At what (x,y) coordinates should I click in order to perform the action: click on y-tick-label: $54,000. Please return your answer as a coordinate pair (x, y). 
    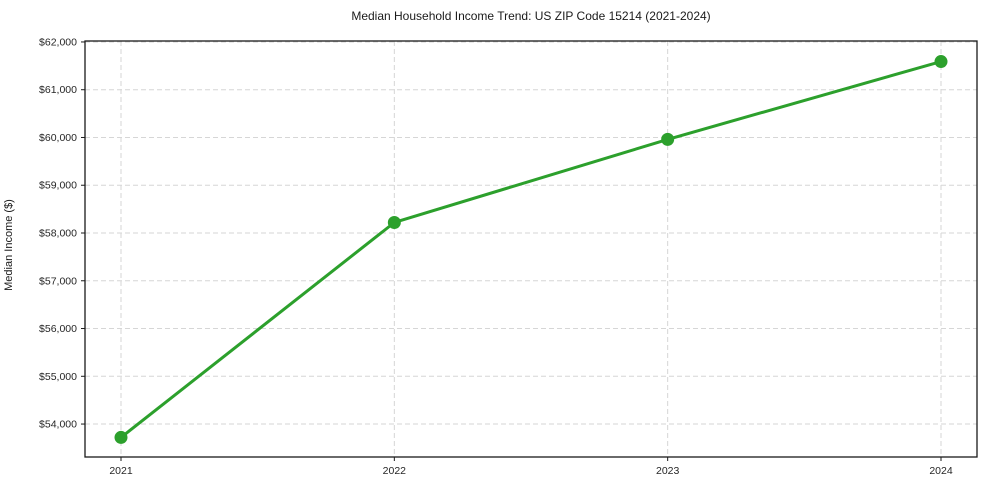
    Looking at the image, I should click on (58, 425).